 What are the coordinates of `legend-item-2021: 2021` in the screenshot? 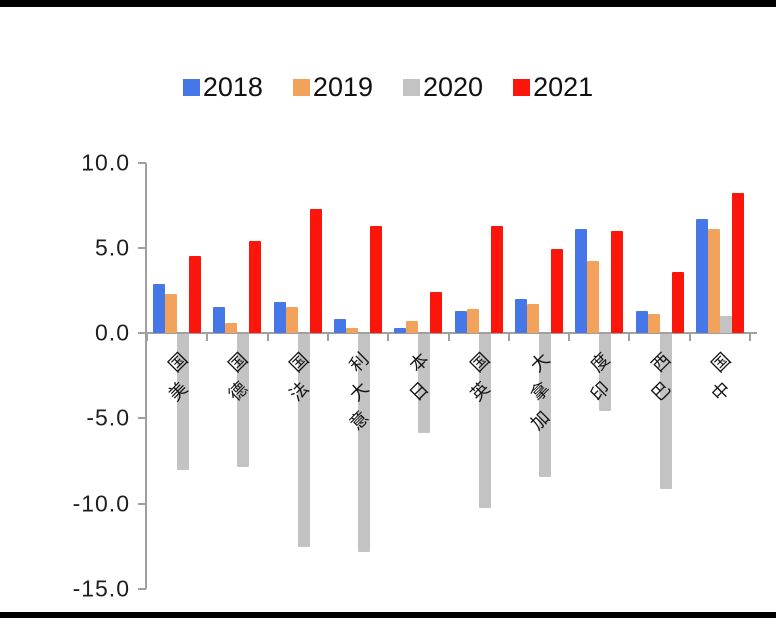 It's located at (553, 87).